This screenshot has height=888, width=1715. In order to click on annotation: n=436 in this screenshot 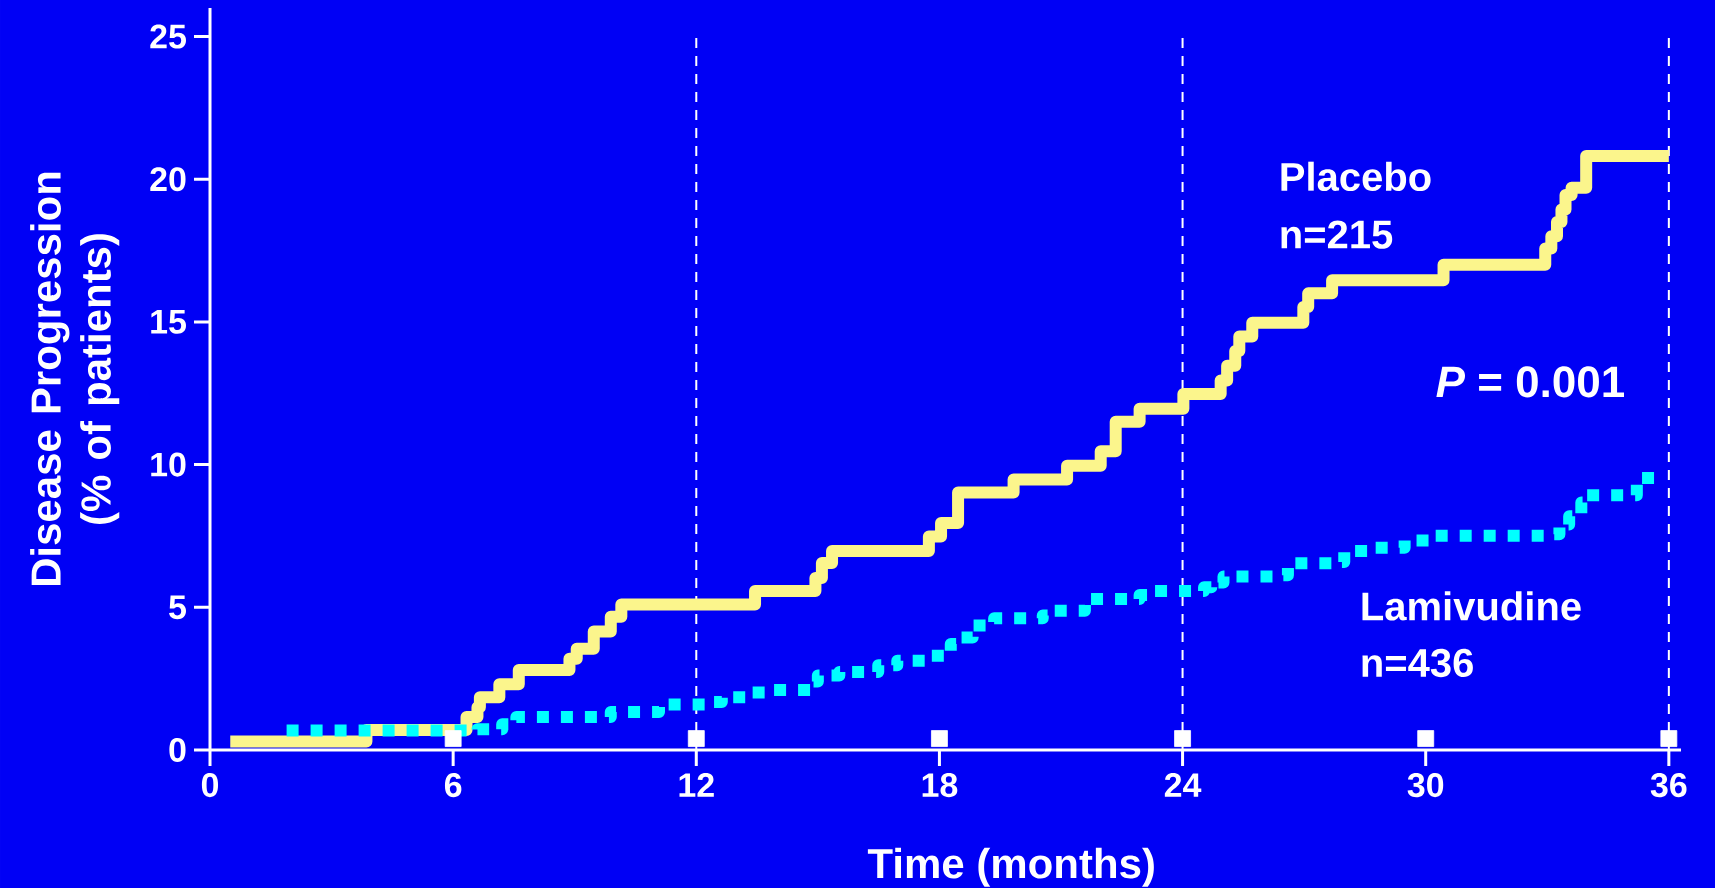, I will do `click(1417, 663)`.